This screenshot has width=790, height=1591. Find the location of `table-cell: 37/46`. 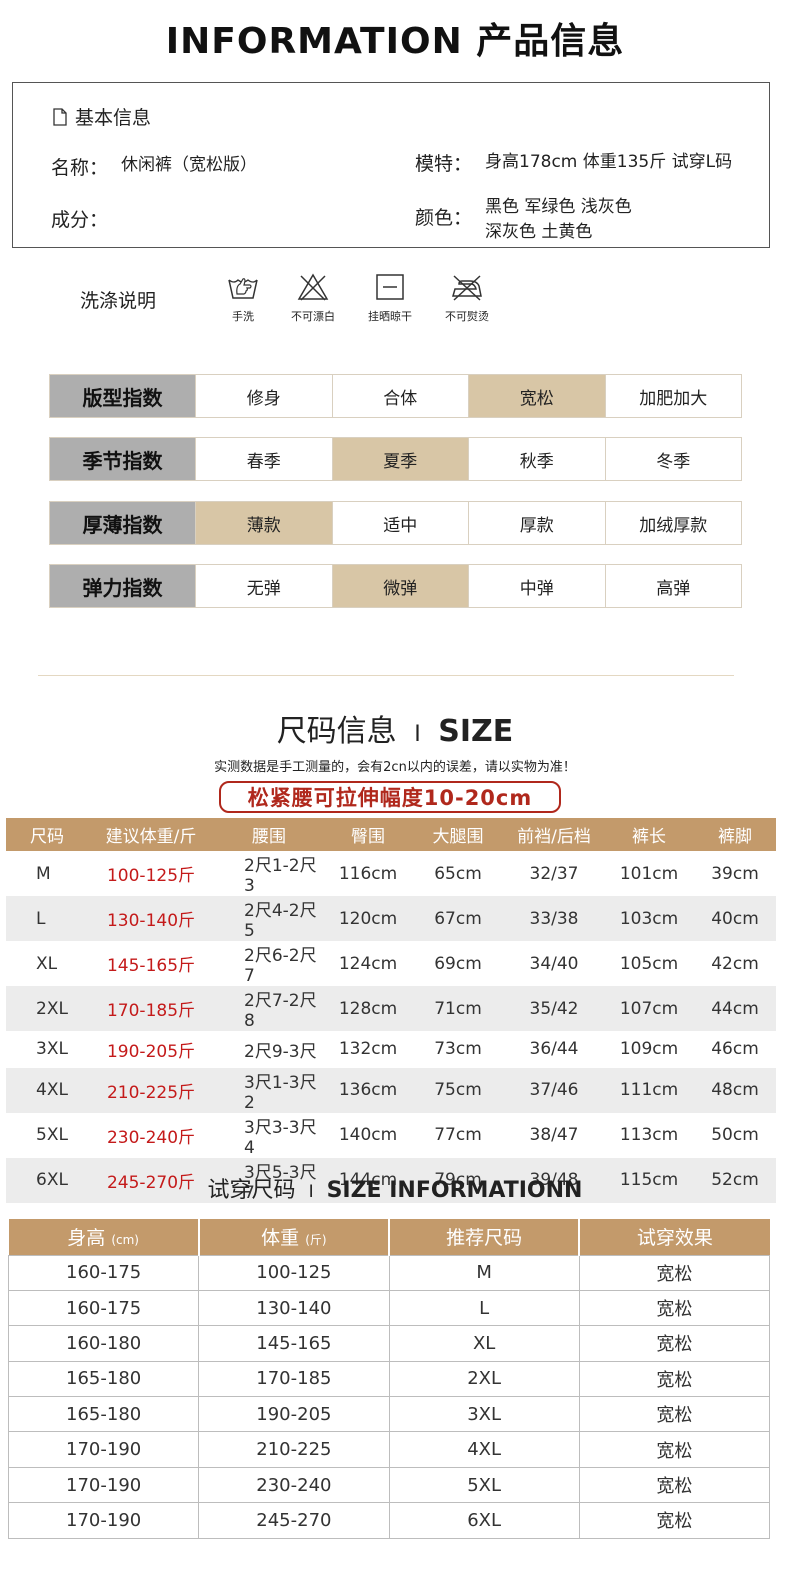

table-cell: 37/46 is located at coordinates (554, 1090).